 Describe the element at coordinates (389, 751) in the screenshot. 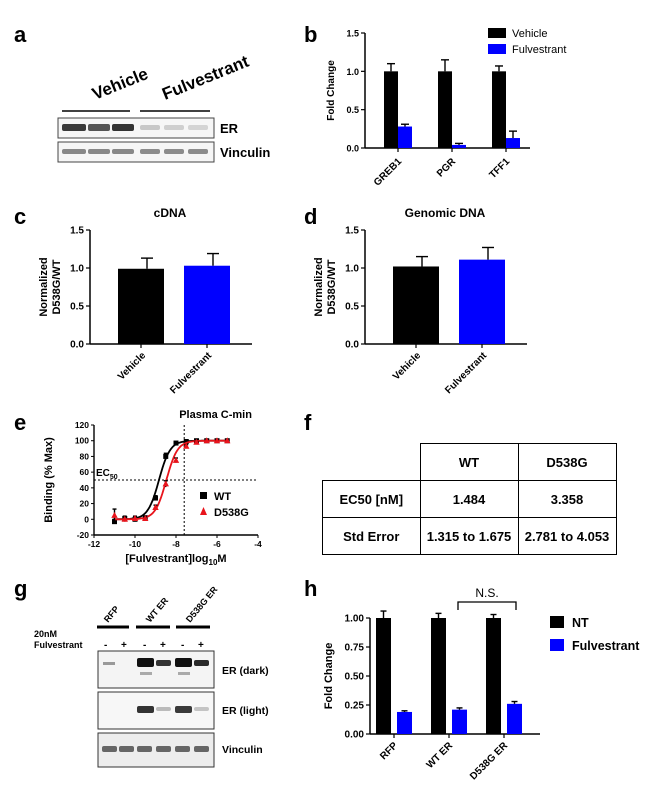

I see `x-tick-label: RFP` at that location.